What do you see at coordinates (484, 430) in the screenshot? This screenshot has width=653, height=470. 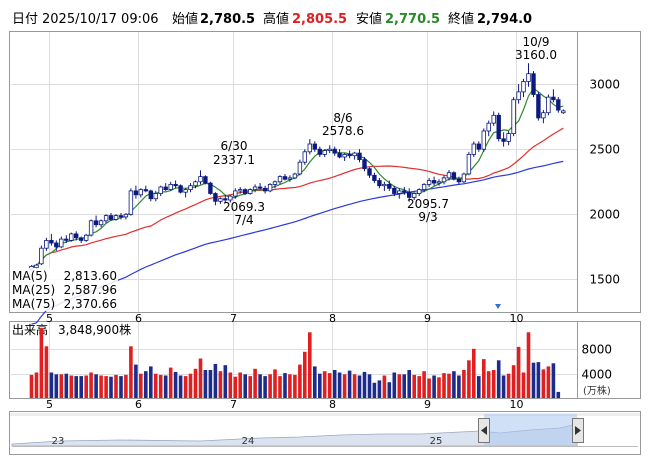 I see `navigator-left-handle` at bounding box center [484, 430].